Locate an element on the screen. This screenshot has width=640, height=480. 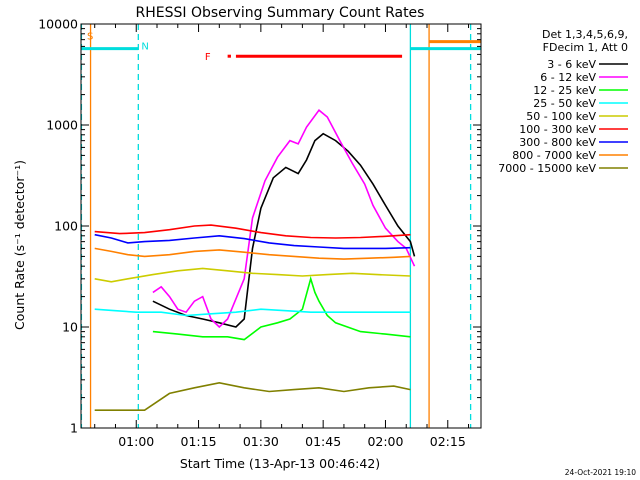
series-line-50-100keV is located at coordinates (252, 275).